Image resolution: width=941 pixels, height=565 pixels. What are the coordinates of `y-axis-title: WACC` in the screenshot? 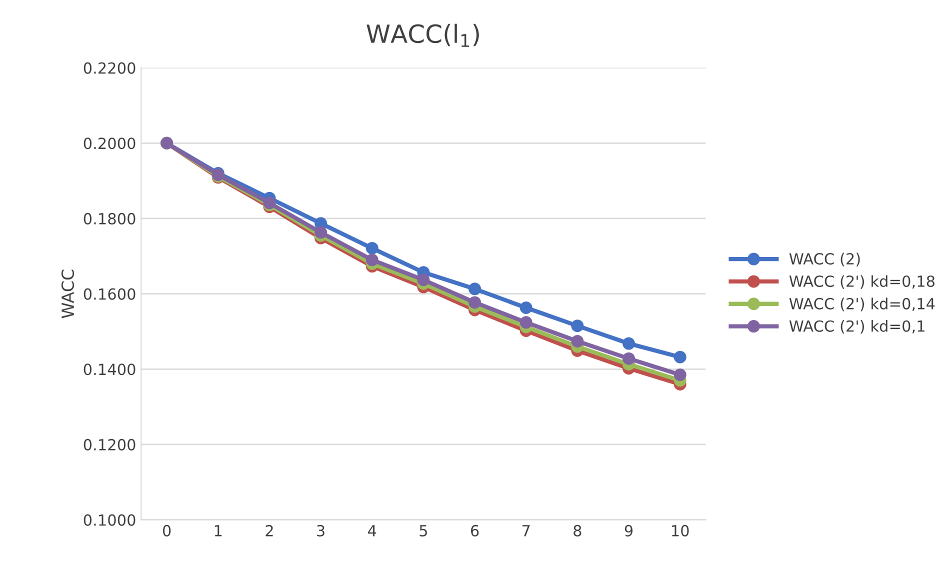 It's located at (67, 294).